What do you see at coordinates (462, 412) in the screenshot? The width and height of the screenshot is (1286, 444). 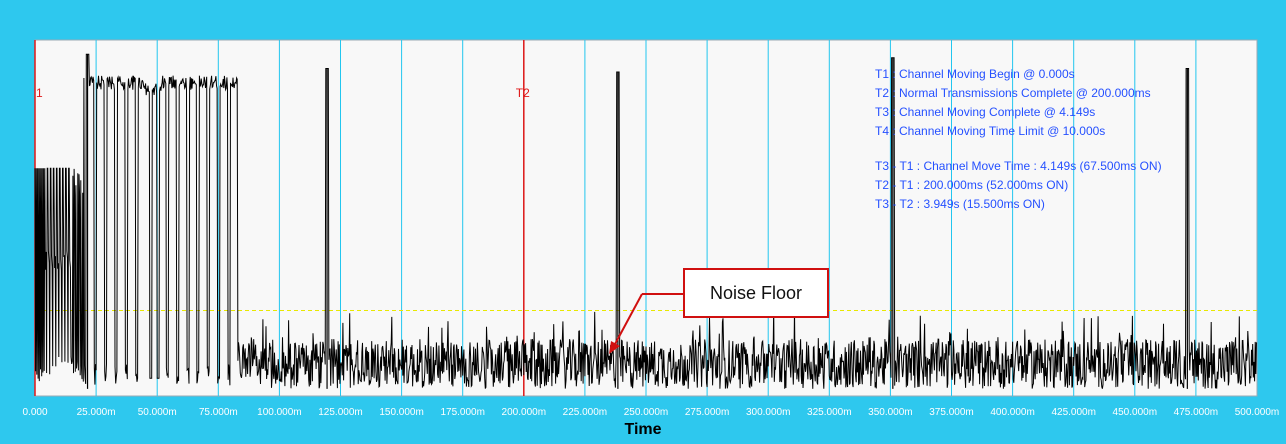 I see `x-tick-label: 175.000m` at bounding box center [462, 412].